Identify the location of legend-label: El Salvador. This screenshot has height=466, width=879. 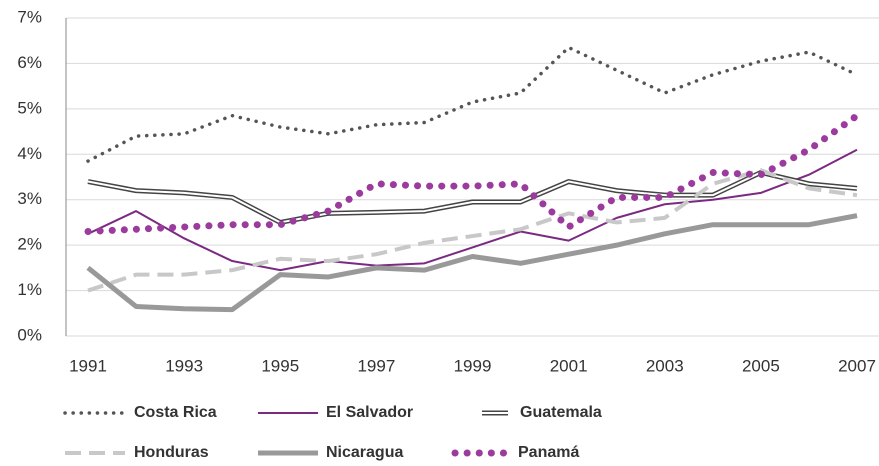
(369, 412).